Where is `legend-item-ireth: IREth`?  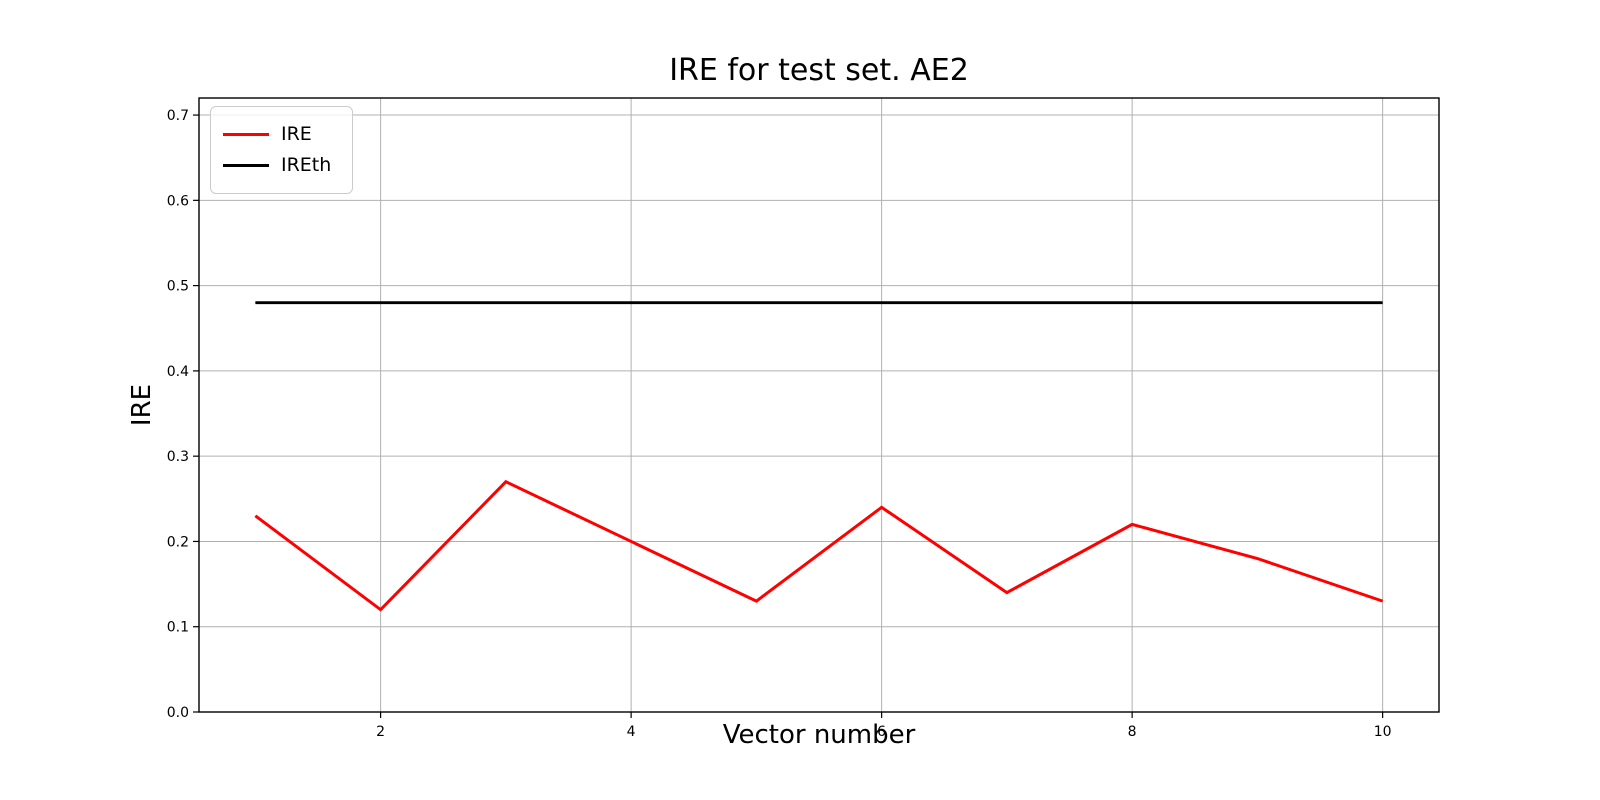
legend-item-ireth: IREth is located at coordinates (281, 165).